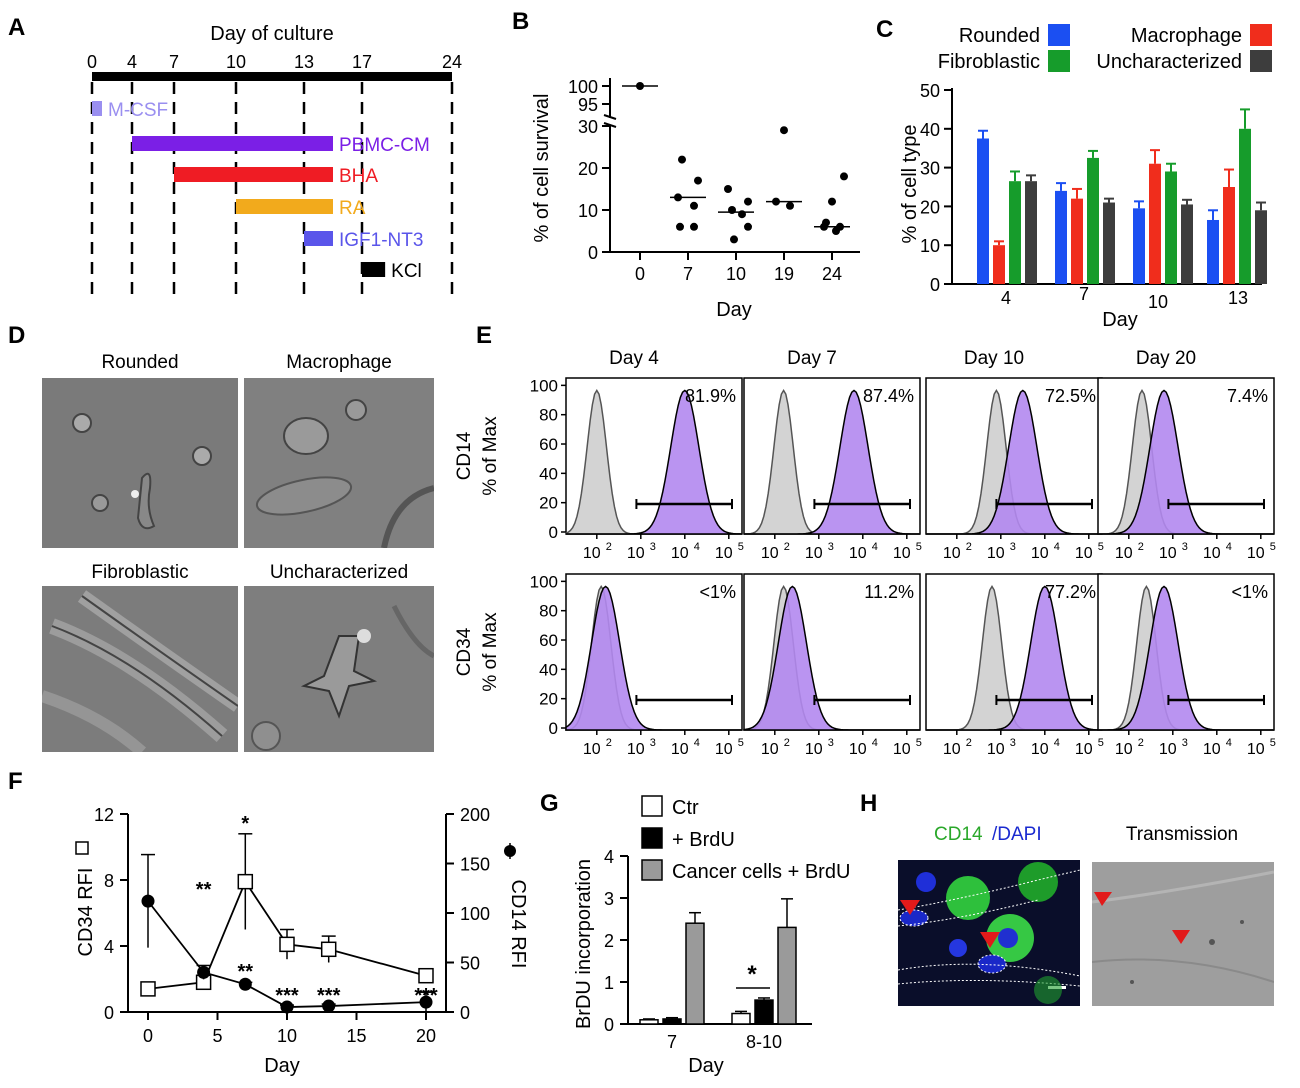 This screenshot has width=1300, height=1088. Describe the element at coordinates (97, 108) in the screenshot. I see `treatment-bar-m-csf` at that location.